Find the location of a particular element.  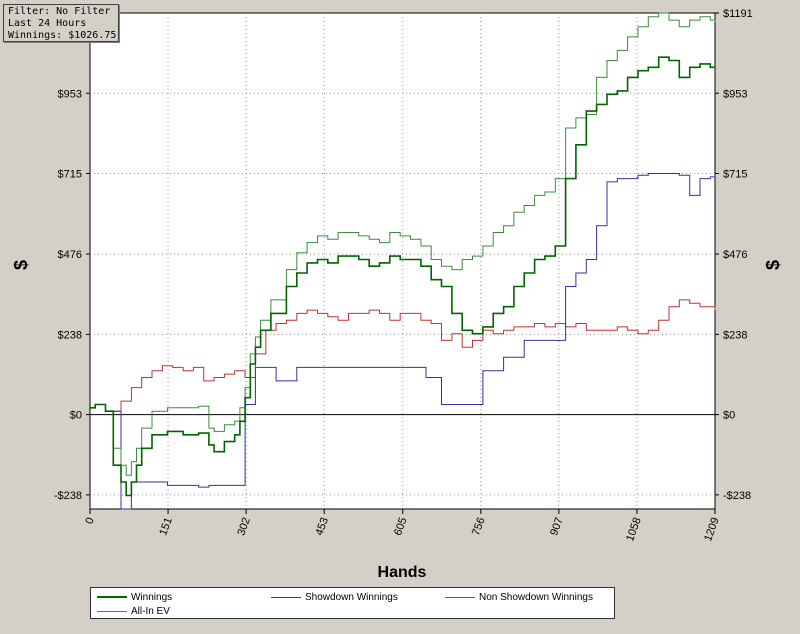

y-tick-label-left: $476 is located at coordinates (70, 255).